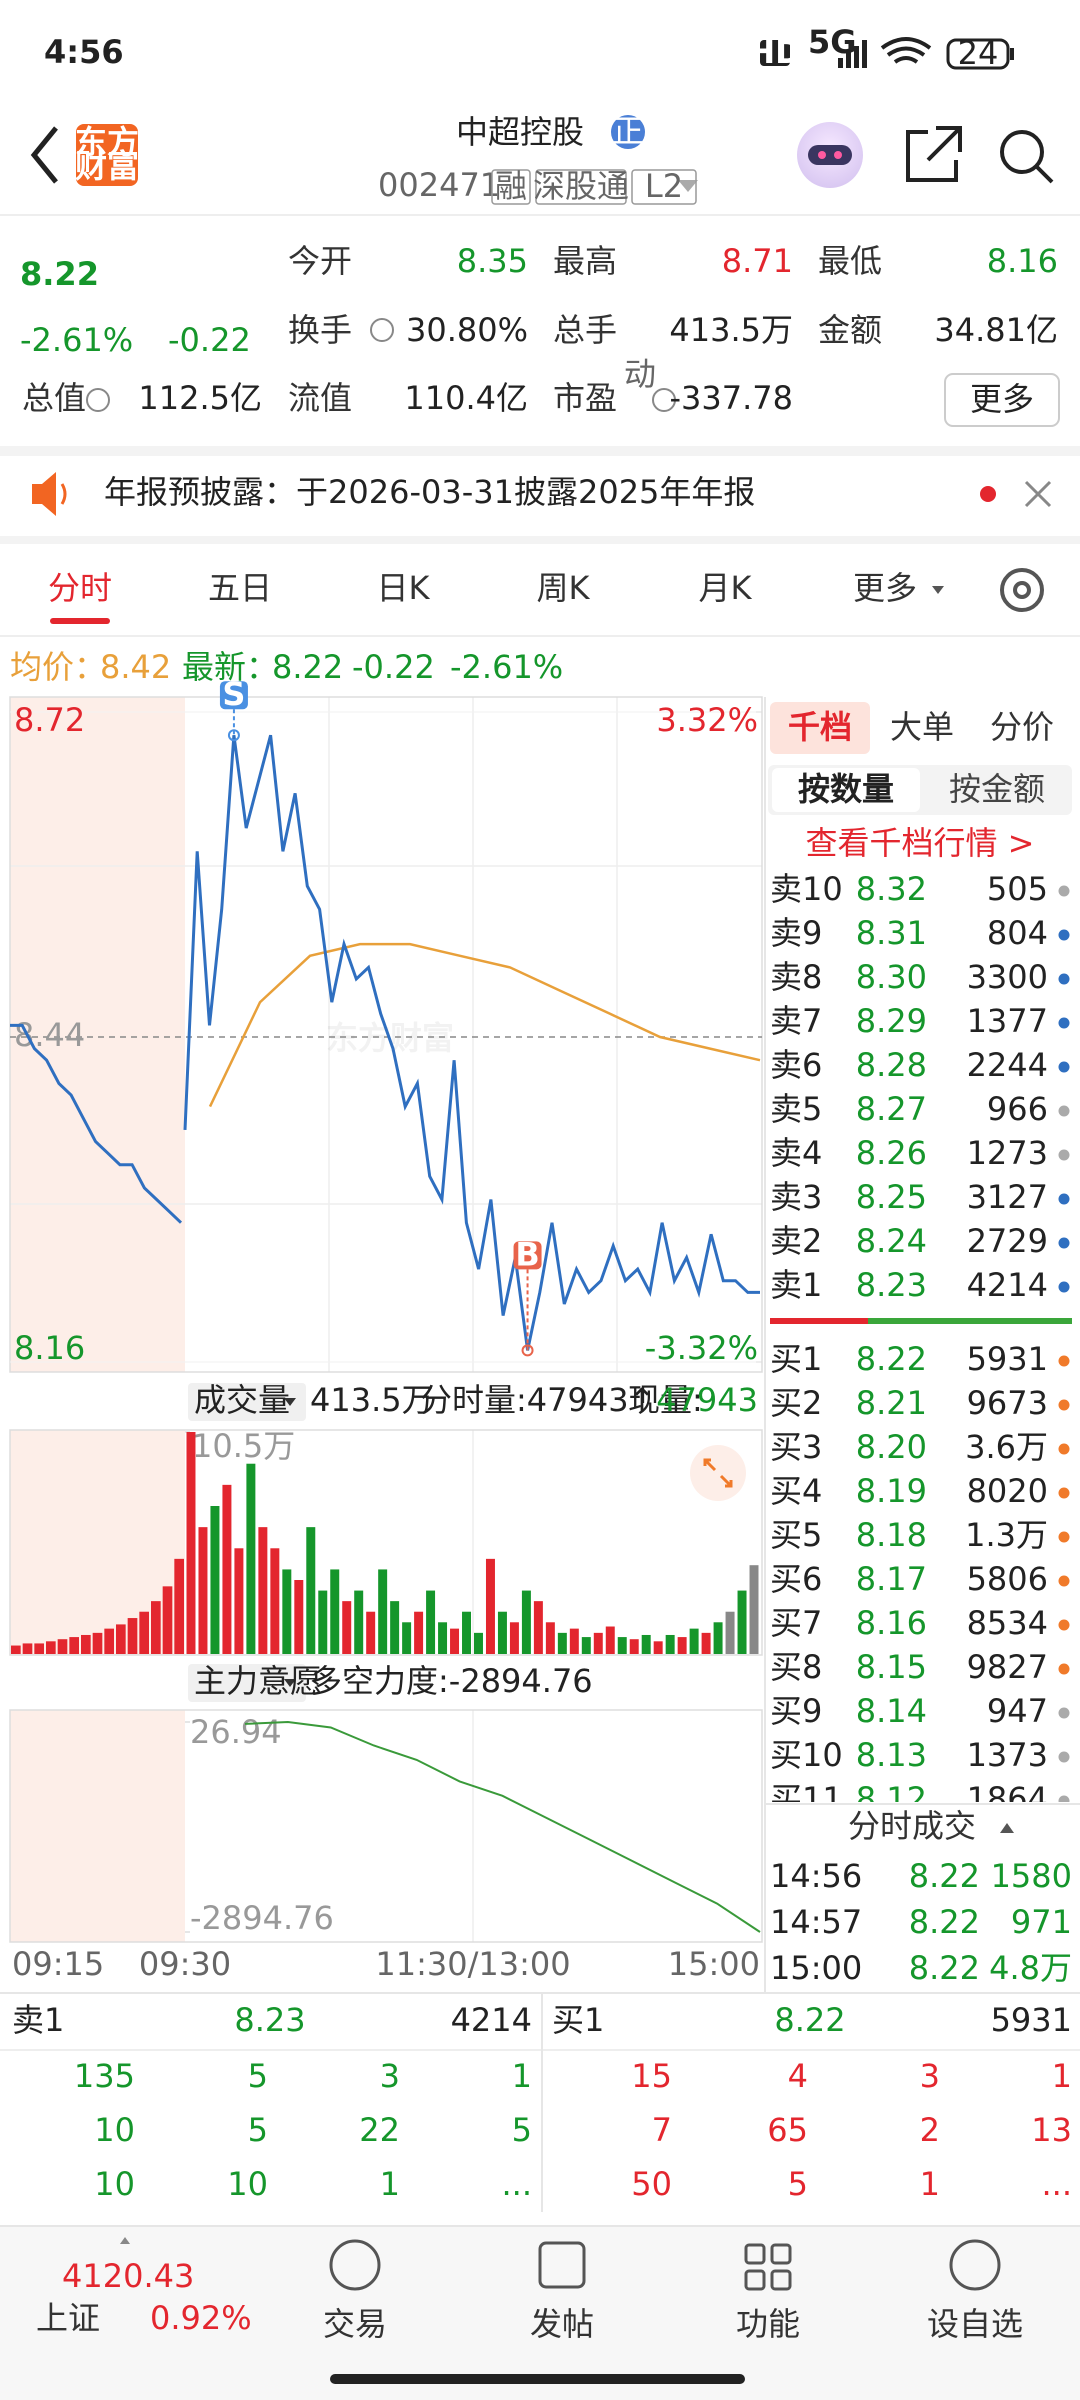 The image size is (1080, 2400). I want to click on more-button, so click(1002, 400).